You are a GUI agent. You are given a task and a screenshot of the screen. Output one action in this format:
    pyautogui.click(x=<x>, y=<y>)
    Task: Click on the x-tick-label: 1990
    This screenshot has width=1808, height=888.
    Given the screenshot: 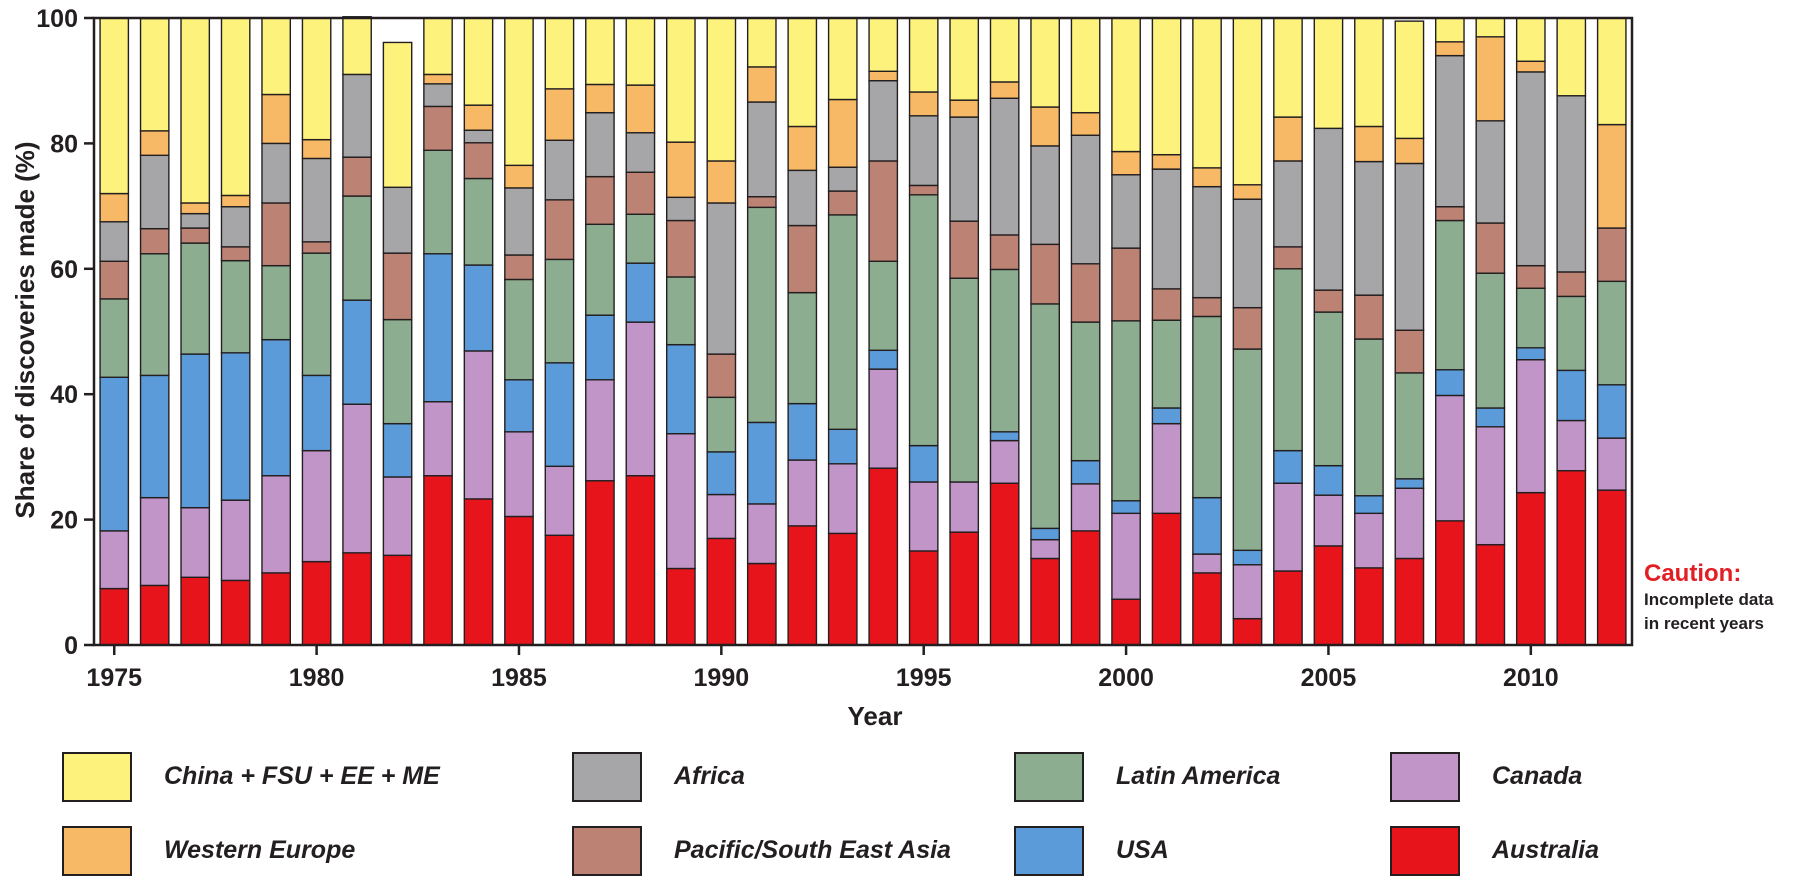 What is the action you would take?
    pyautogui.click(x=722, y=678)
    